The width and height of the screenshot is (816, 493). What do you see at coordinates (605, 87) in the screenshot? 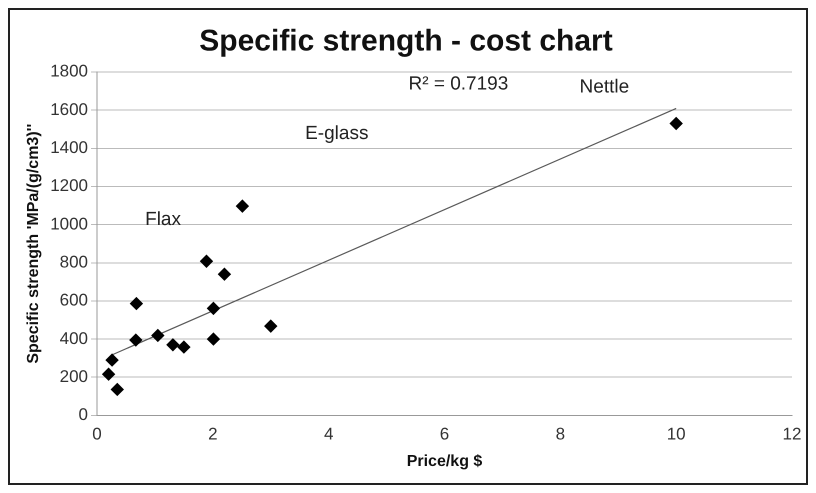
I see `annotation: Nettle` at bounding box center [605, 87].